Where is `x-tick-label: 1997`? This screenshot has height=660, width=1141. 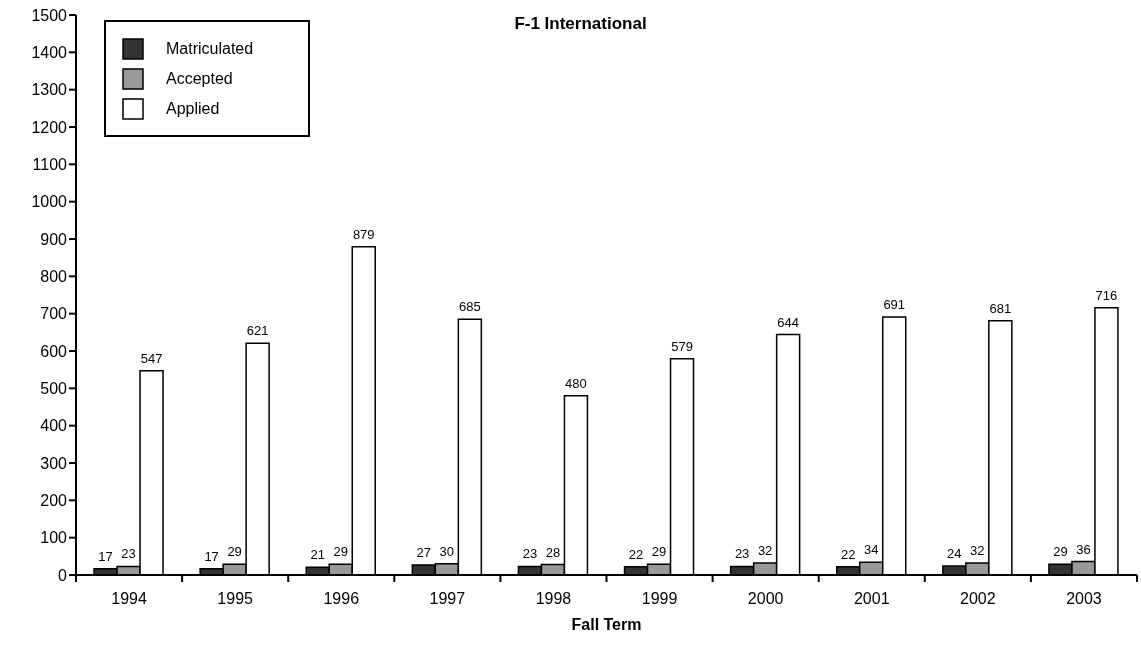
x-tick-label: 1997 is located at coordinates (447, 598).